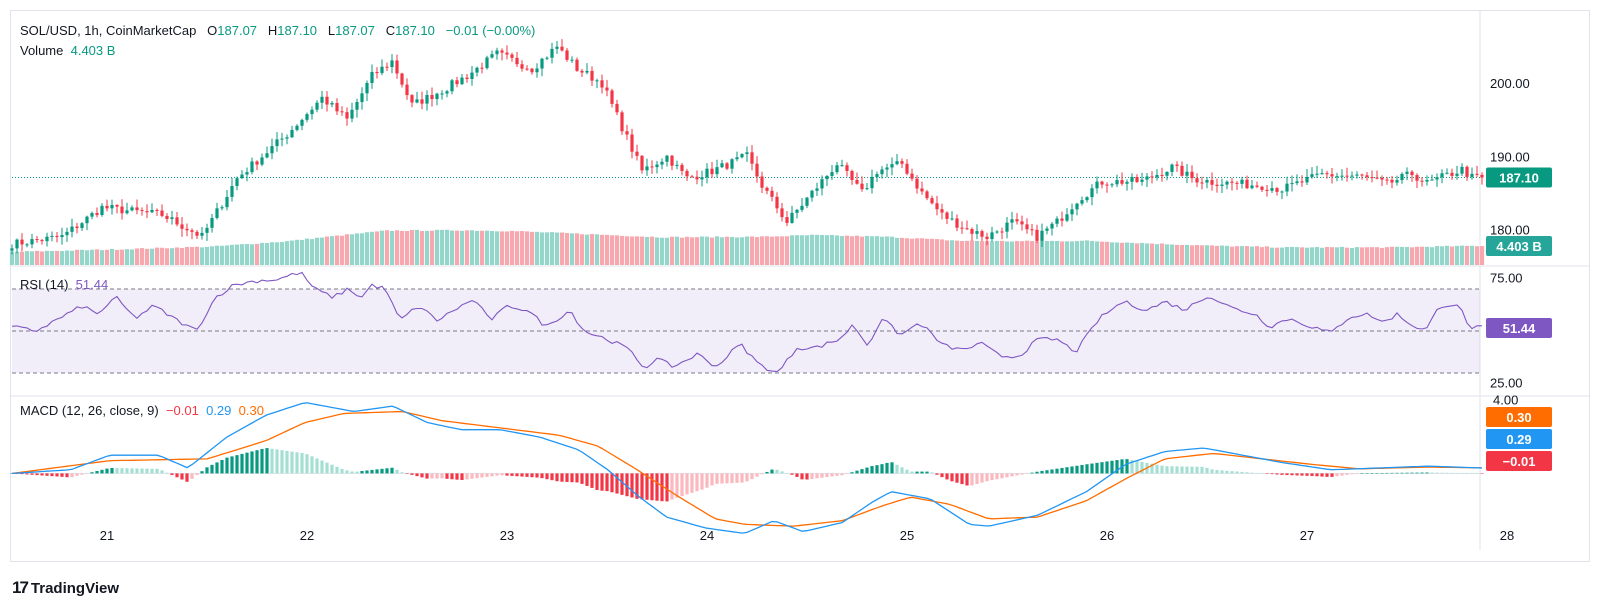 The height and width of the screenshot is (608, 1600). What do you see at coordinates (1307, 535) in the screenshot?
I see `x-tick-label: 27` at bounding box center [1307, 535].